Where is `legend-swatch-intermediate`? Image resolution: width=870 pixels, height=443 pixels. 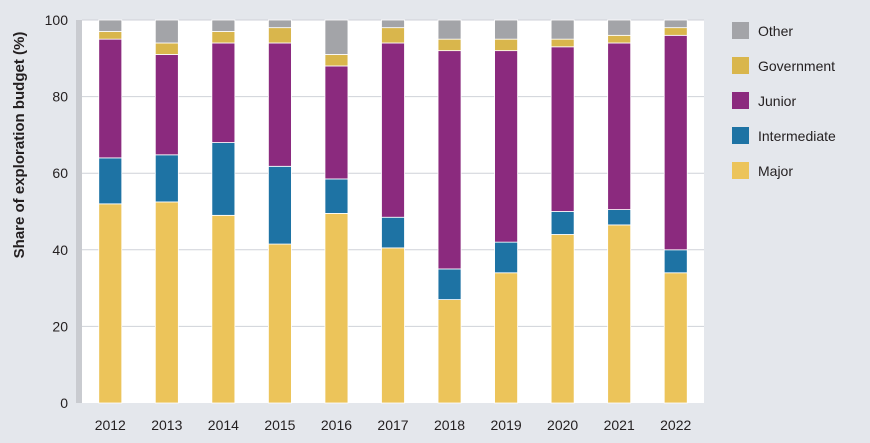 legend-swatch-intermediate is located at coordinates (740, 135).